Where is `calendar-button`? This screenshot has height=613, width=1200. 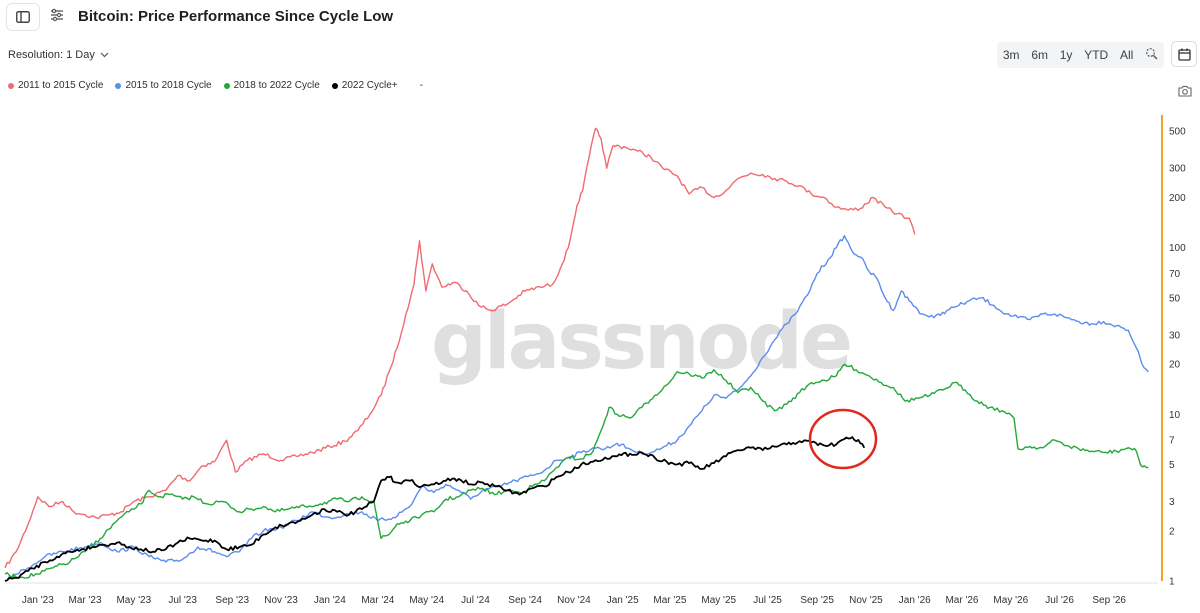
calendar-button is located at coordinates (1184, 54).